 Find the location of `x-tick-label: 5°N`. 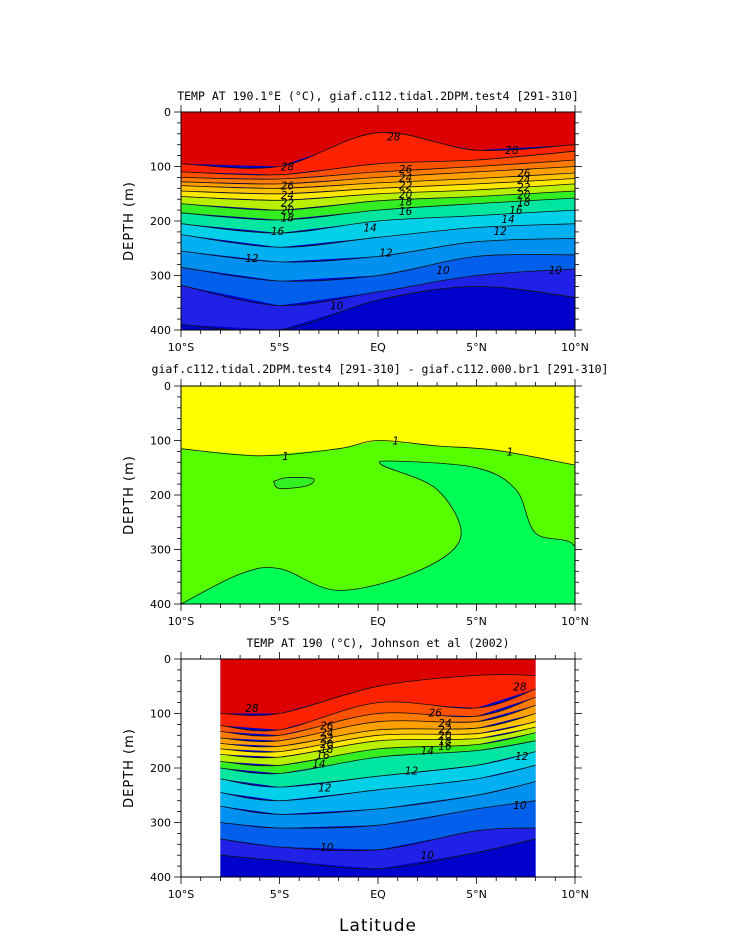

x-tick-label: 5°N is located at coordinates (476, 894).